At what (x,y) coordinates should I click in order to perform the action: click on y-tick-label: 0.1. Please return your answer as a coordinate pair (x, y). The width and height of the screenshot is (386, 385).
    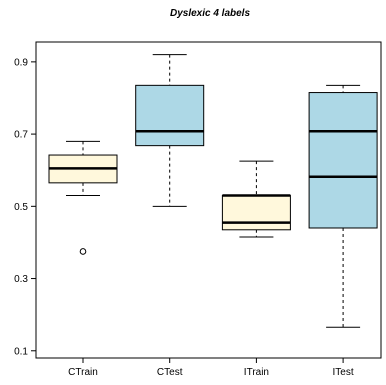
    Looking at the image, I should click on (21, 351).